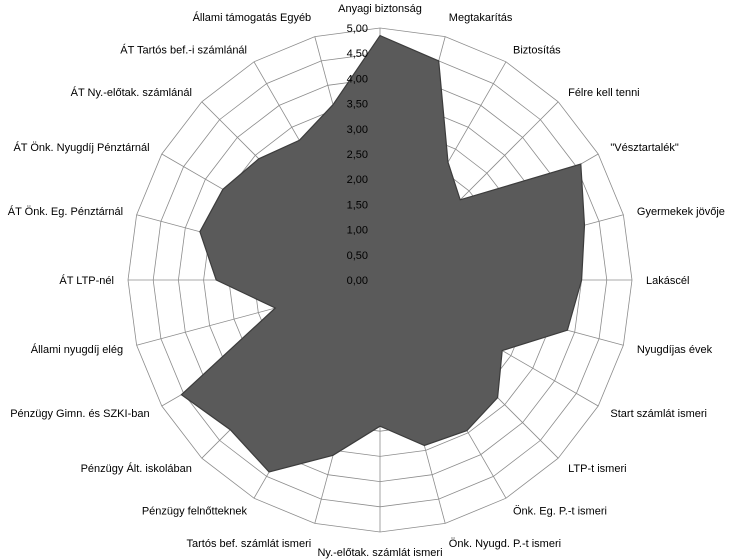 The height and width of the screenshot is (560, 747). I want to click on category-label-7: Nyugdíjas évek, so click(675, 350).